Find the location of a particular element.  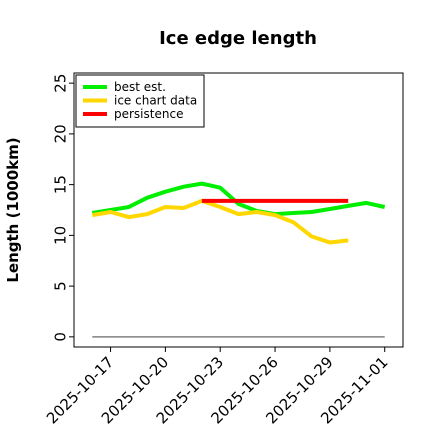

y-axis-label: Length (1000km) is located at coordinates (13, 209).